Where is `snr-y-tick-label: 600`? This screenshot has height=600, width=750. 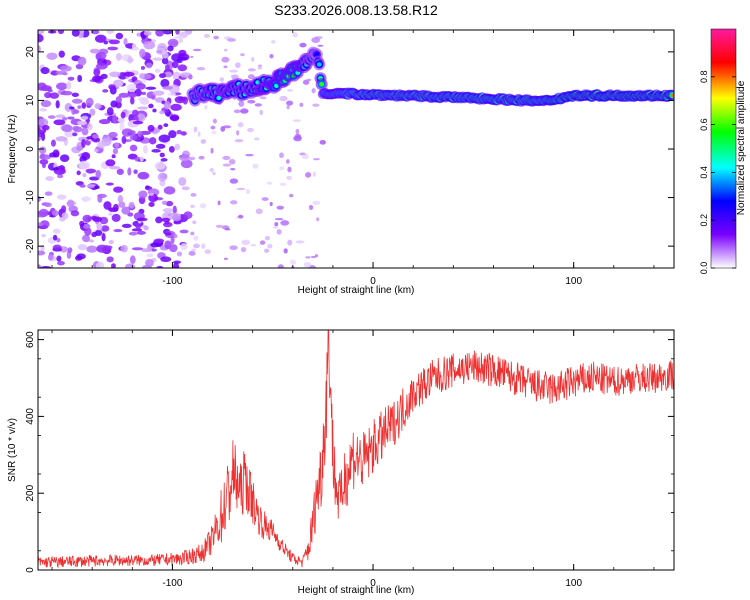 snr-y-tick-label: 600 is located at coordinates (30, 339).